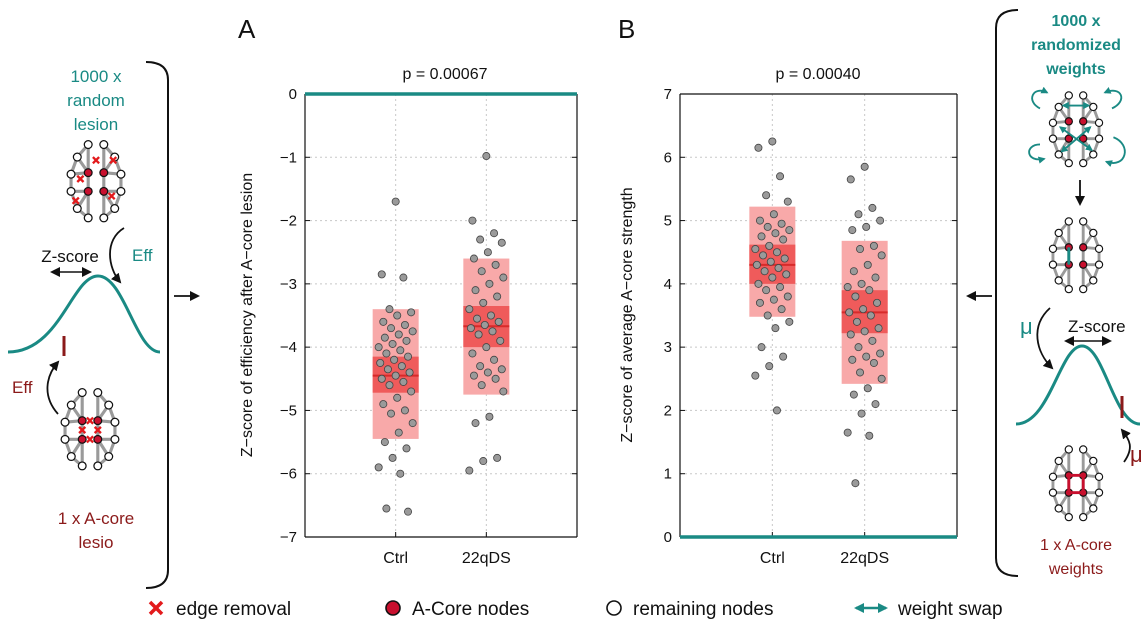  I want to click on x-tick-label-ctrl: Ctrl, so click(395, 558).